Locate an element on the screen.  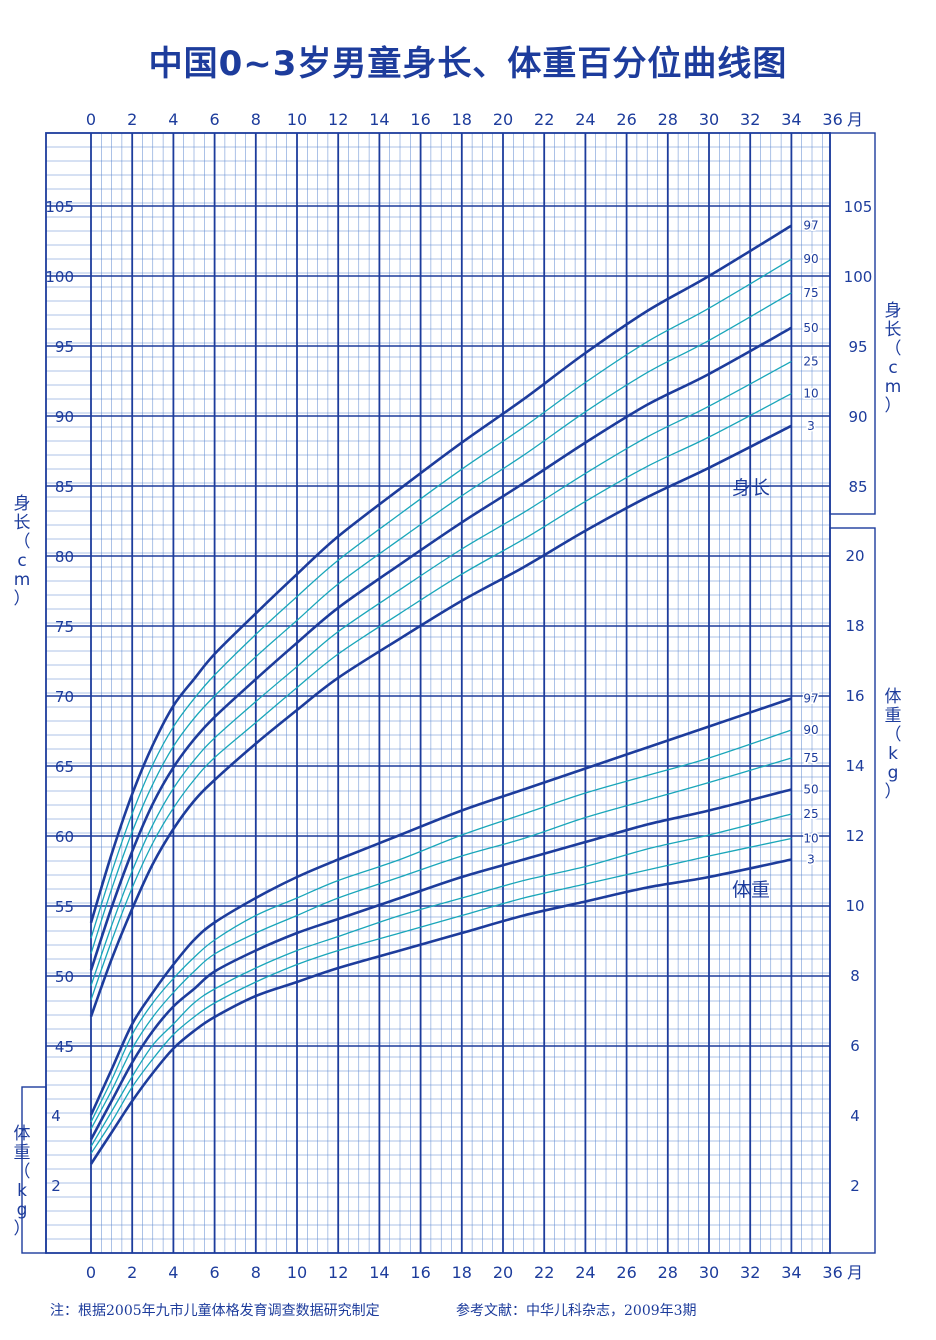
weight-tick-left: 2 is located at coordinates (56, 1186).